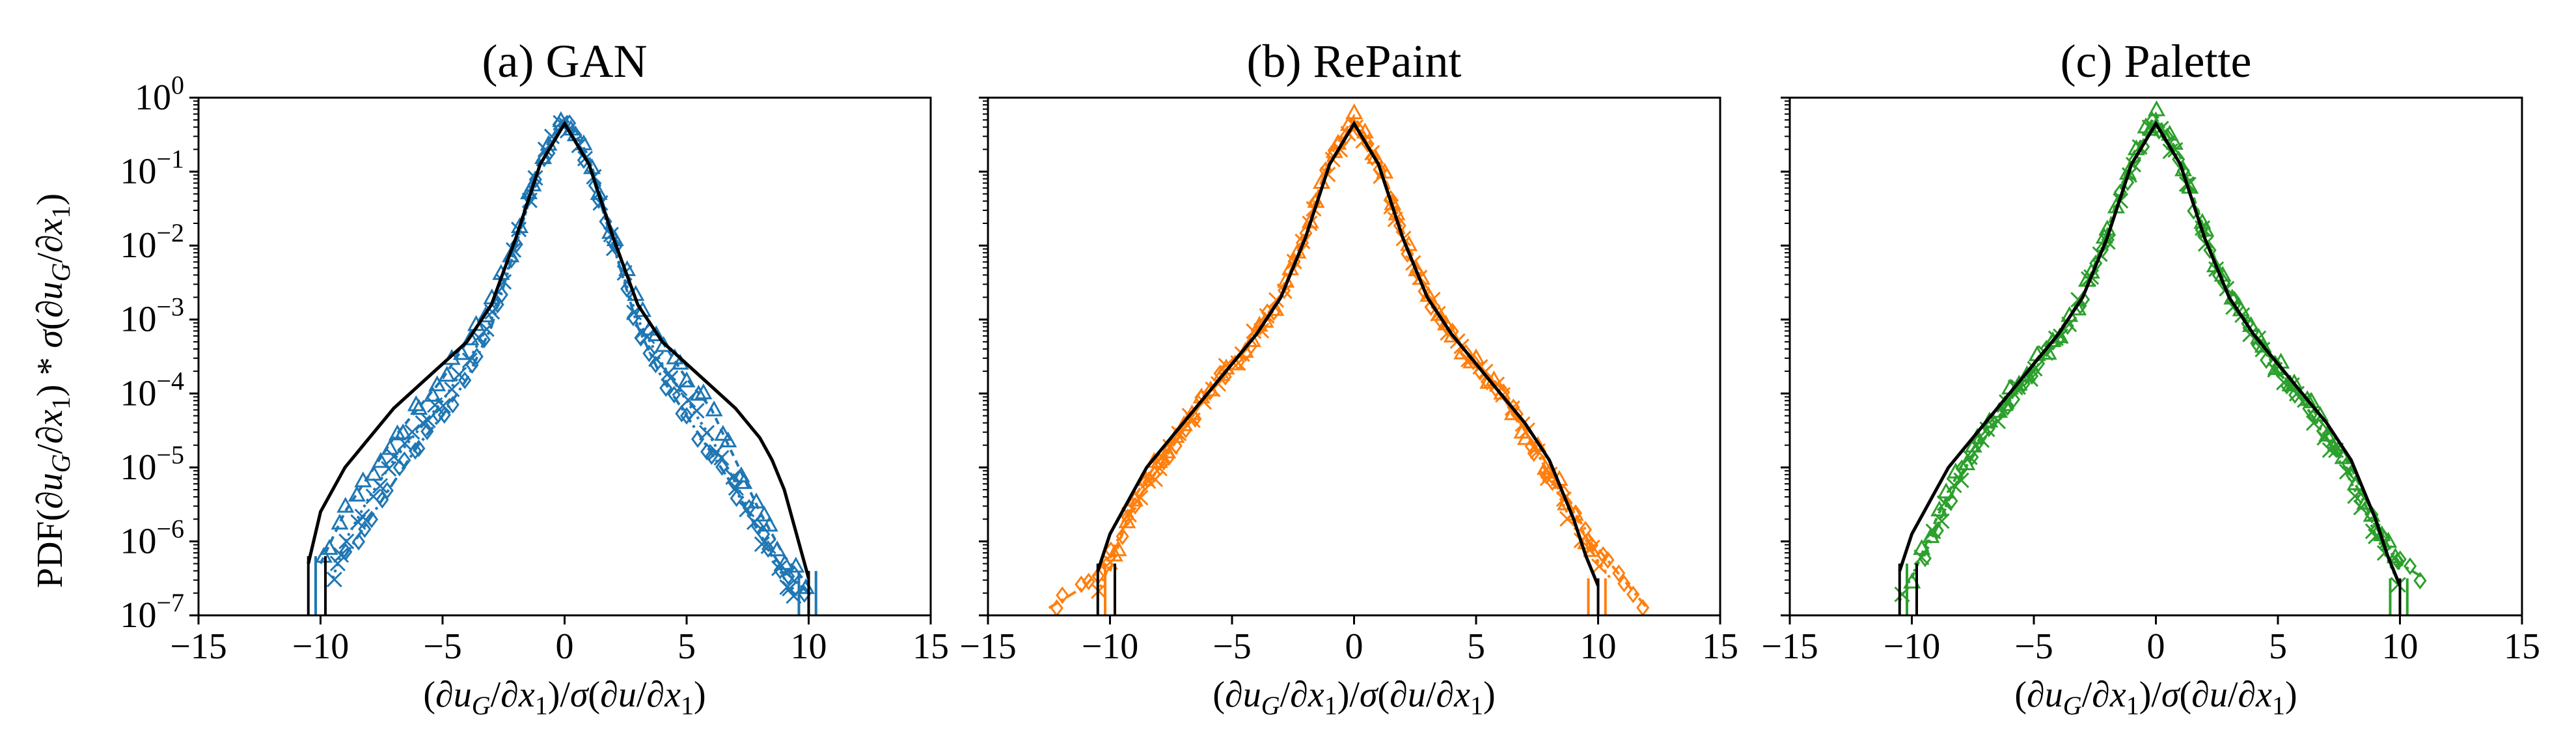 Image resolution: width=2576 pixels, height=756 pixels. I want to click on panel-title: (c) Palette, so click(2157, 61).